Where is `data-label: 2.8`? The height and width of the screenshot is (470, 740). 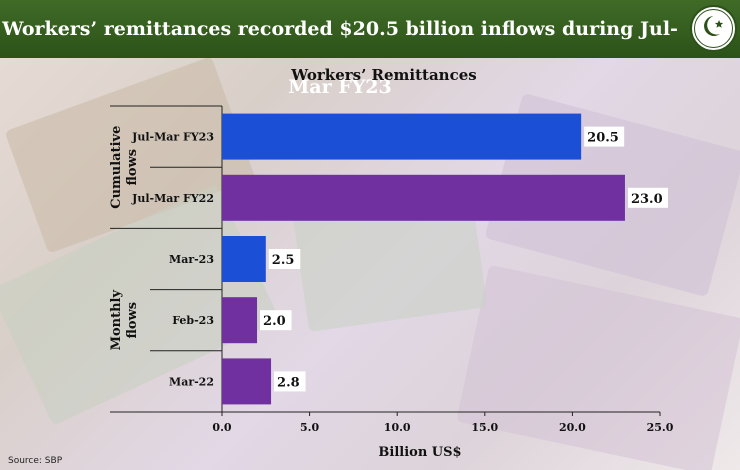 data-label: 2.8 is located at coordinates (288, 382).